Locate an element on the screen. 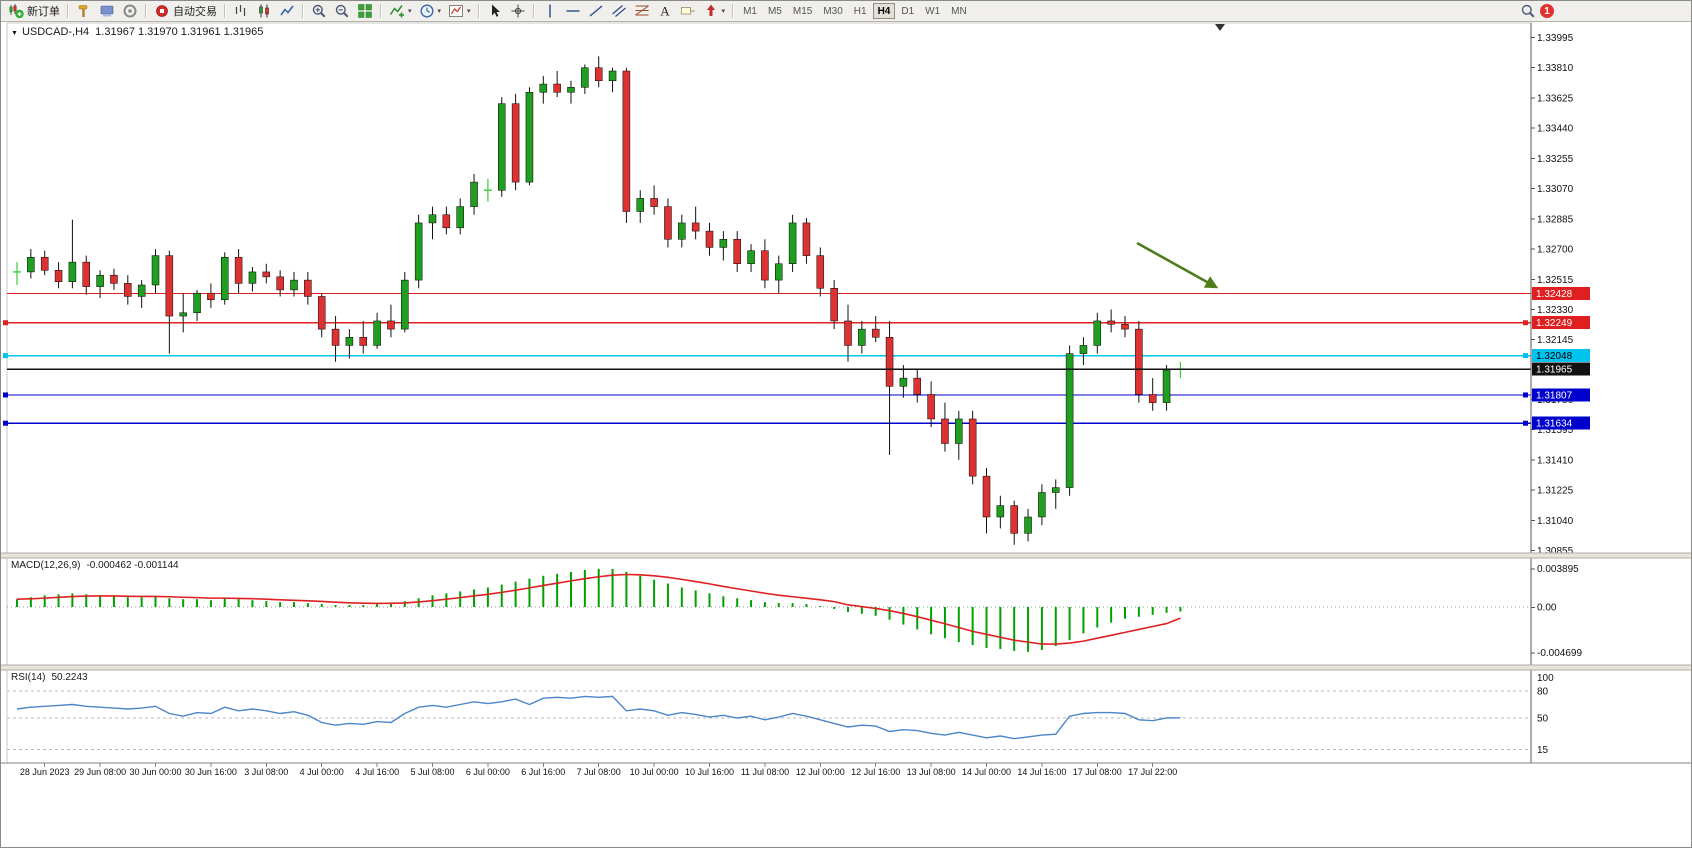 This screenshot has height=848, width=1692. line-handles is located at coordinates (765, 373).